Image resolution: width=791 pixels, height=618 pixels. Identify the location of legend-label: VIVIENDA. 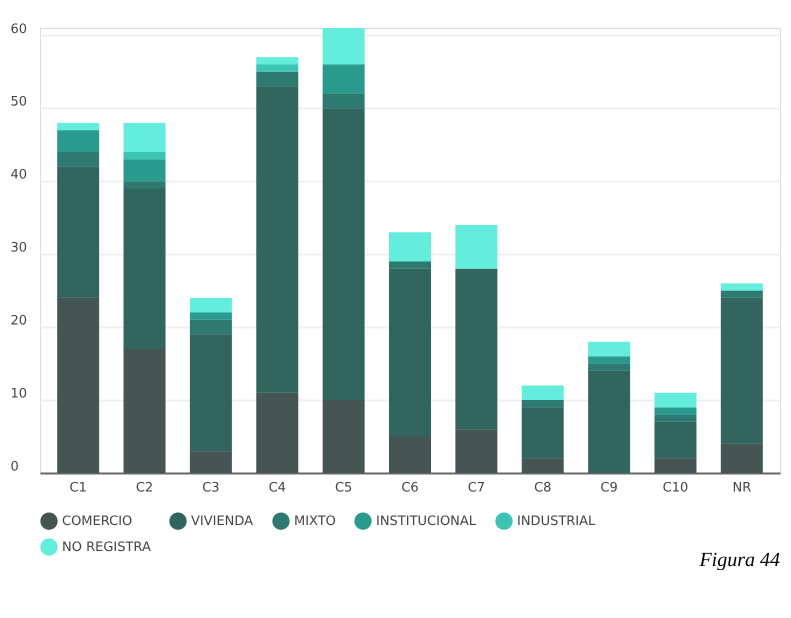
(222, 522).